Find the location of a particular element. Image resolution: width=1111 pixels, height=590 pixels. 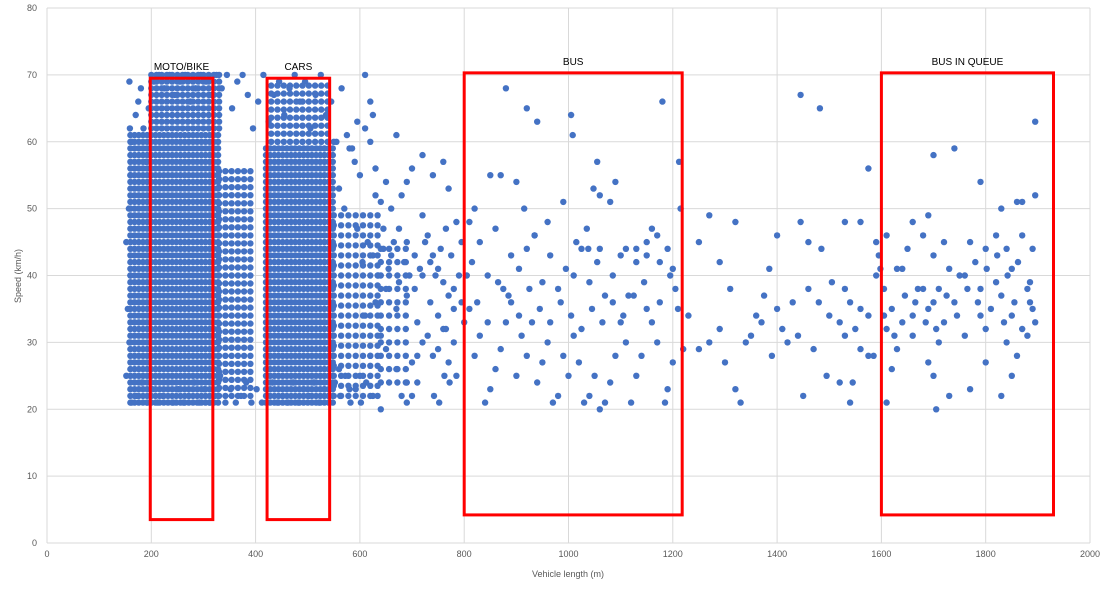

y-axis-title: Speed (km/h) is located at coordinates (18, 276).